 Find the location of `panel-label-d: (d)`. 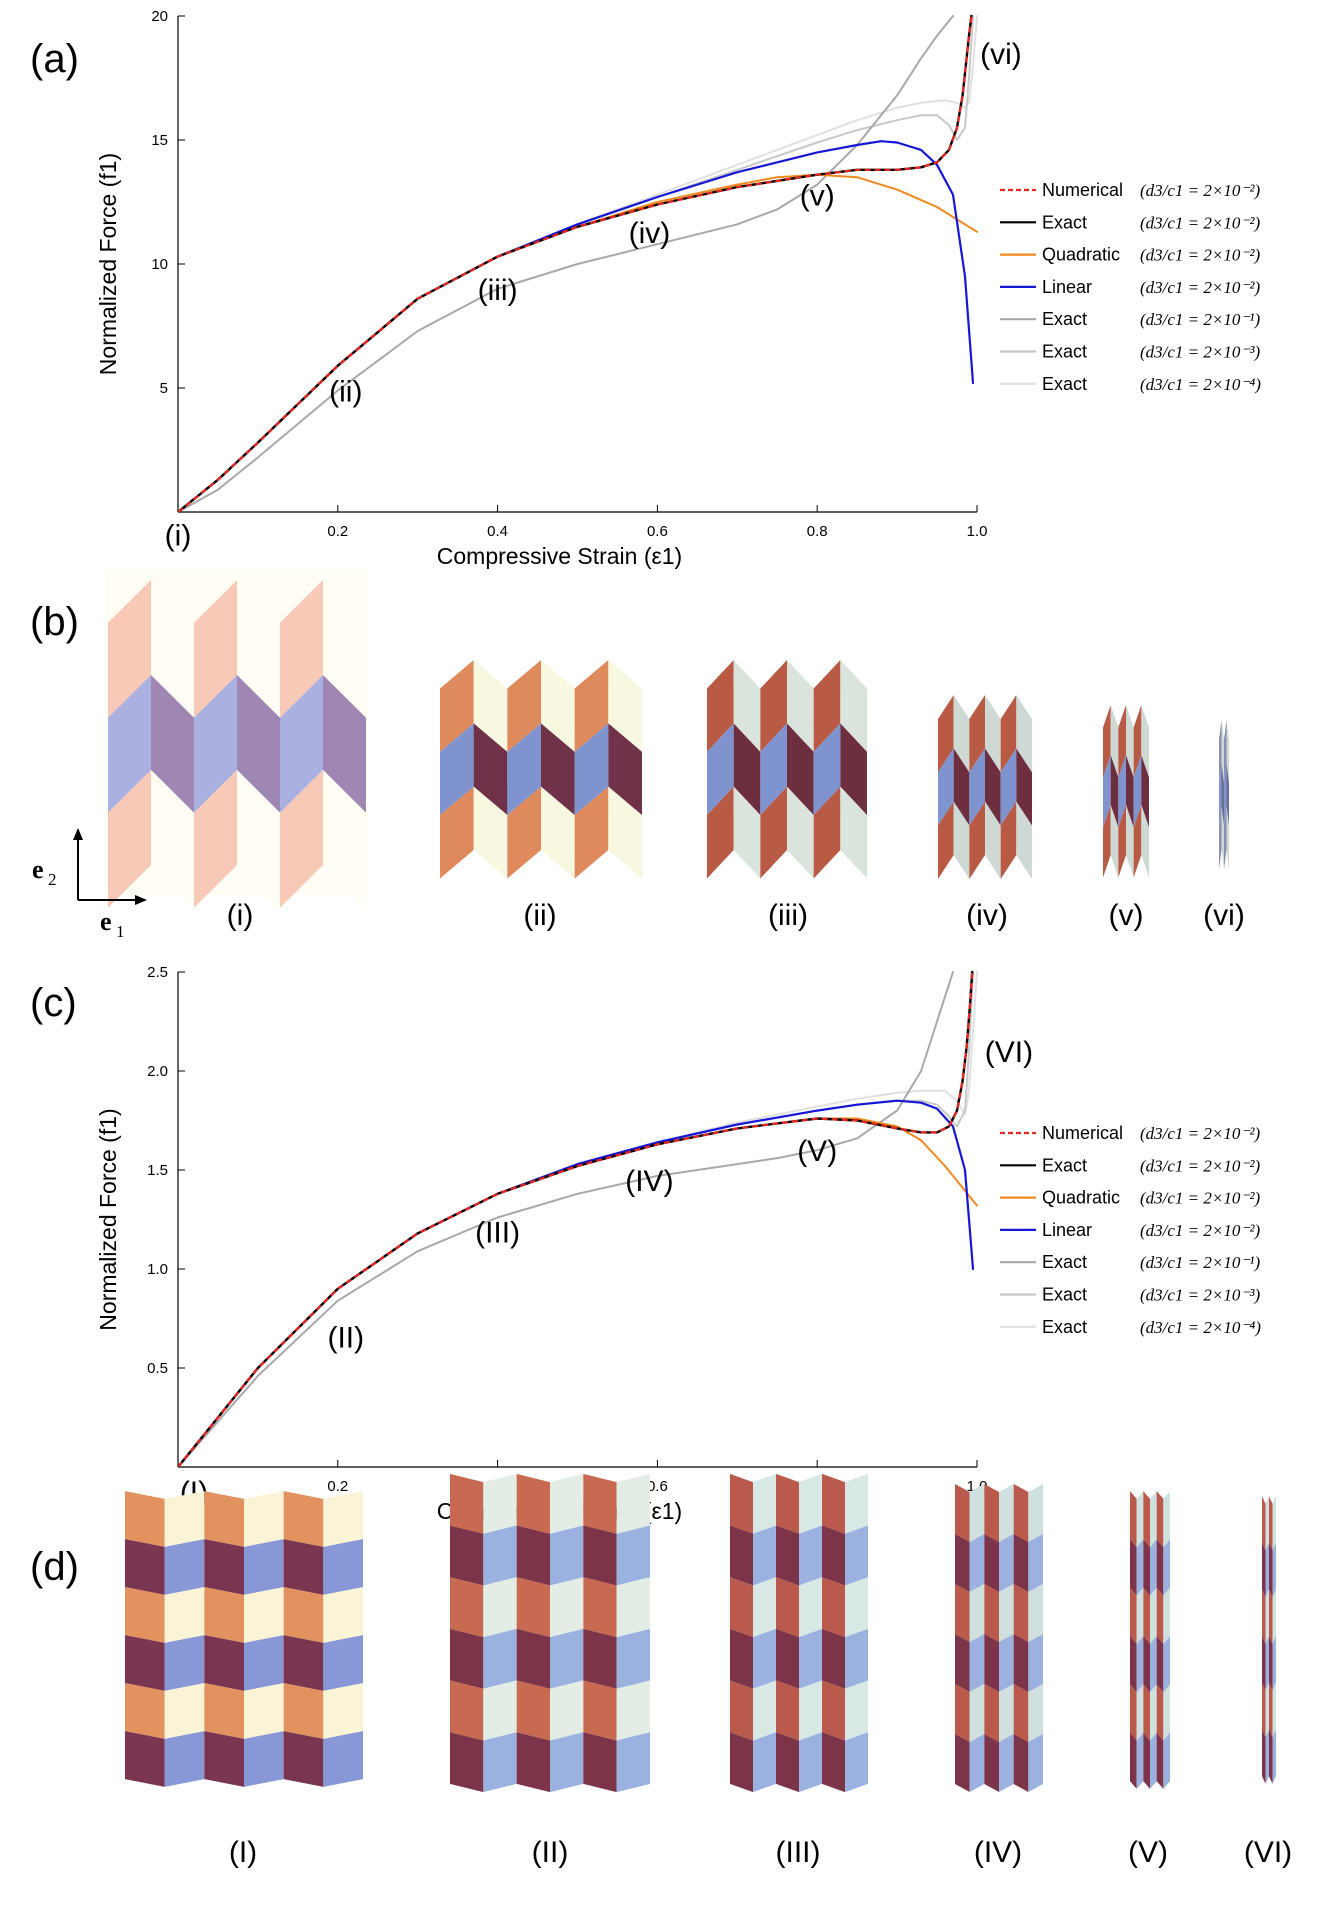

panel-label-d: (d) is located at coordinates (54, 1567).